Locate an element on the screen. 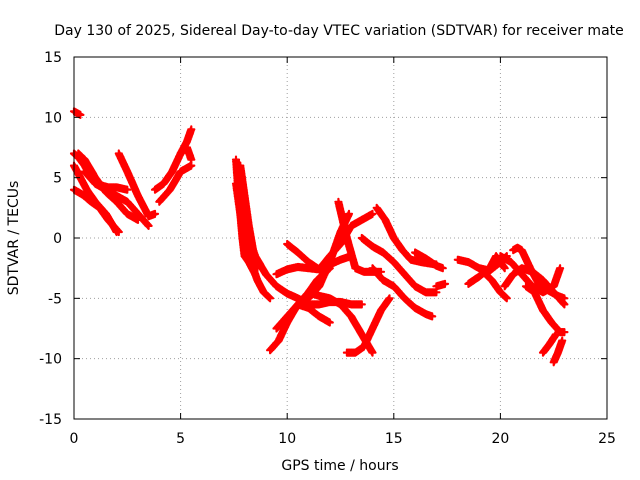  y-tick-label: 5 is located at coordinates (57, 179).